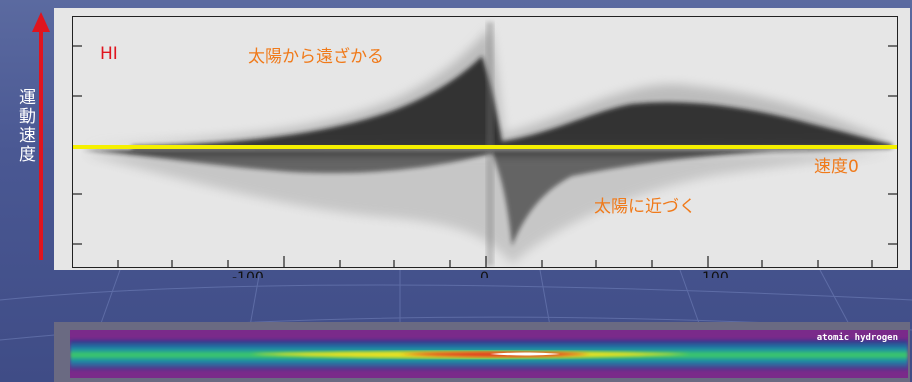 Image resolution: width=912 pixels, height=382 pixels. Describe the element at coordinates (316, 57) in the screenshot. I see `receding-label: 太陽から遠ざかる` at that location.